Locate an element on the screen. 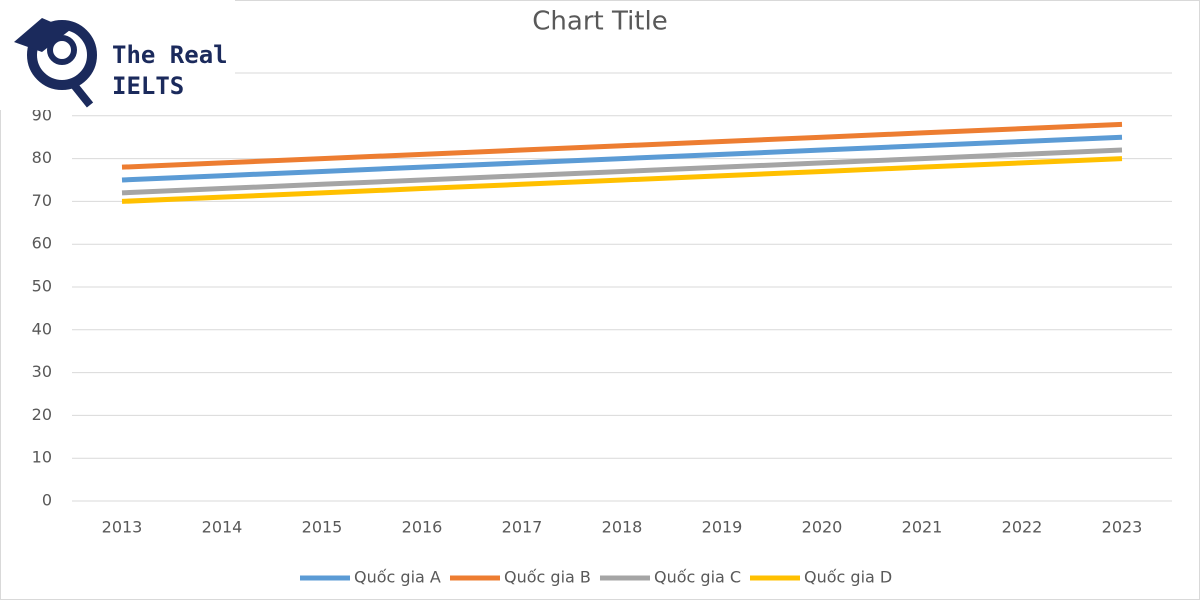  y-tick-label: 80 is located at coordinates (42, 157).